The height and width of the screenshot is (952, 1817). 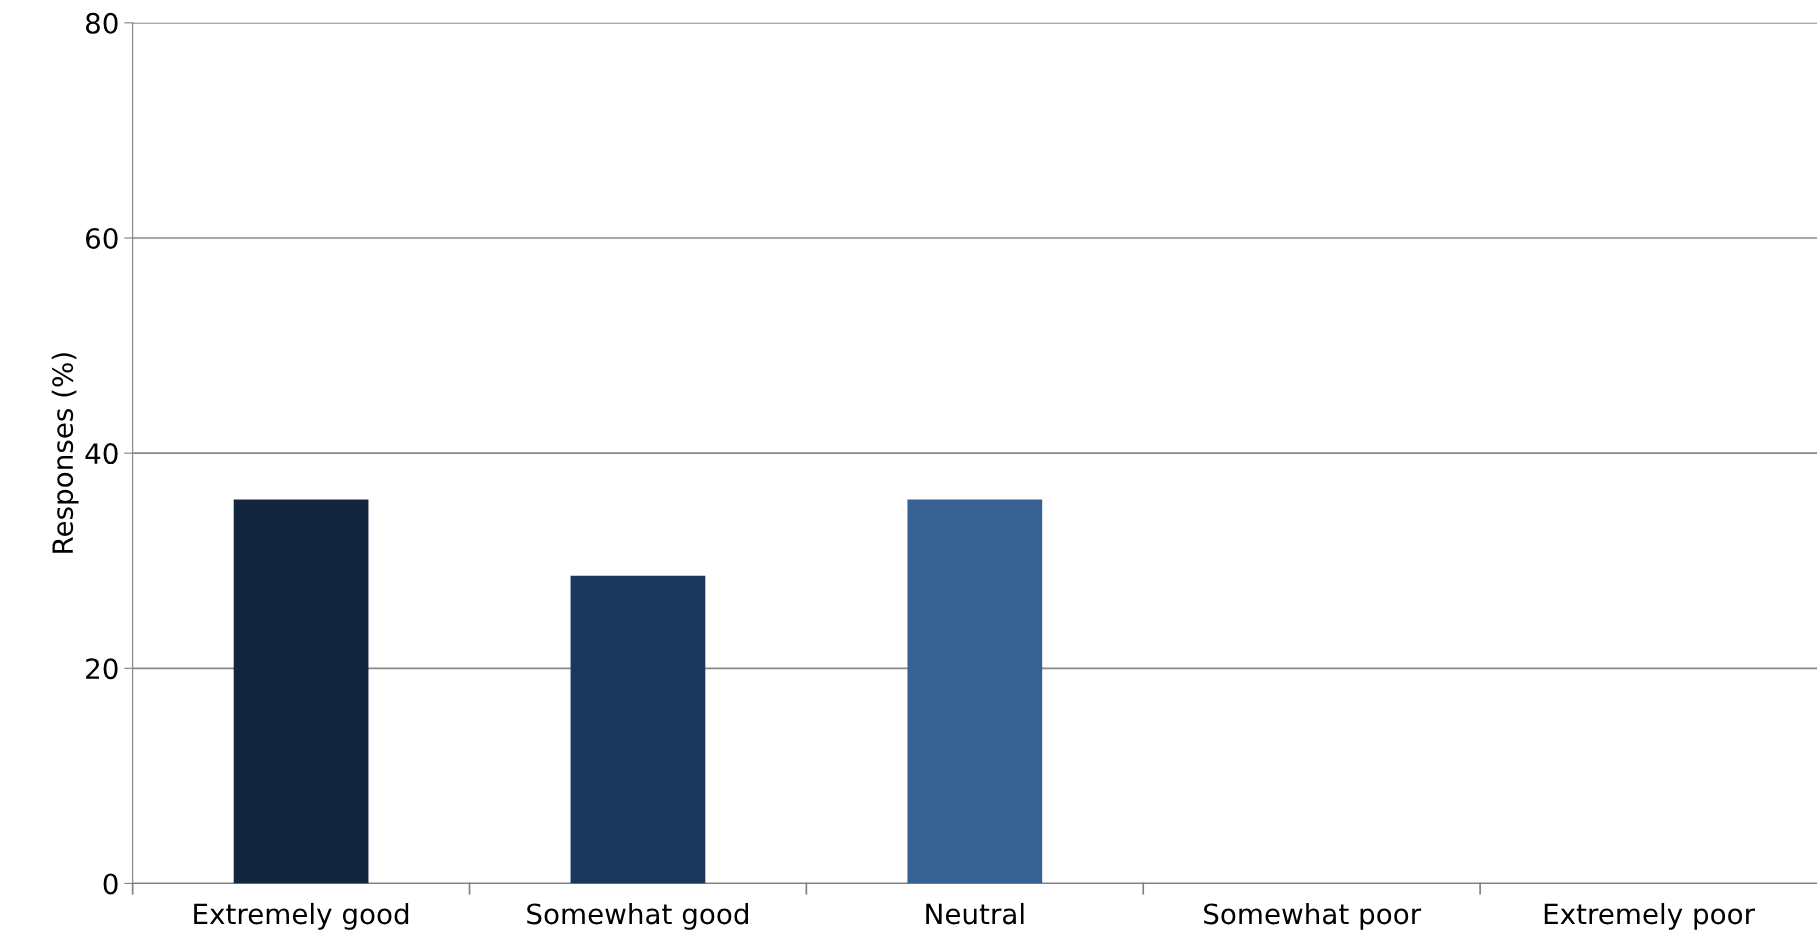 I want to click on y-tick-label: 20, so click(x=102, y=669).